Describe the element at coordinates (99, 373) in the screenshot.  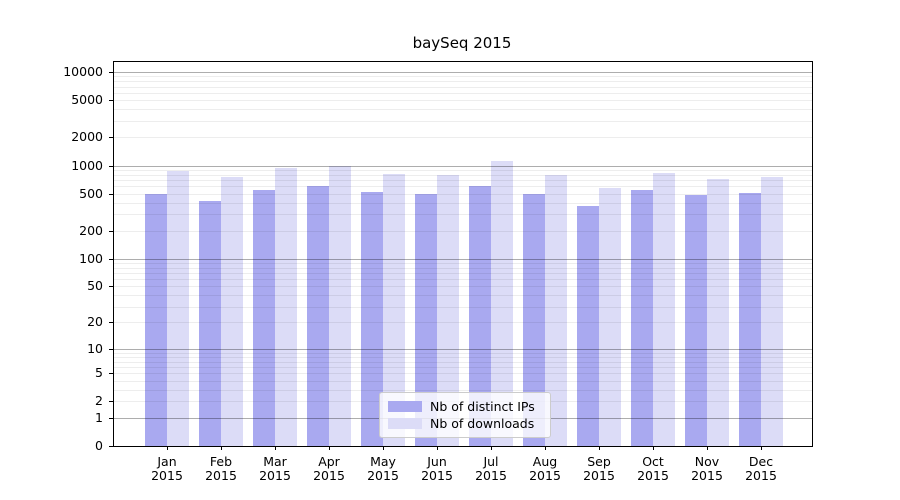
I see `y-tick-label: 5` at that location.